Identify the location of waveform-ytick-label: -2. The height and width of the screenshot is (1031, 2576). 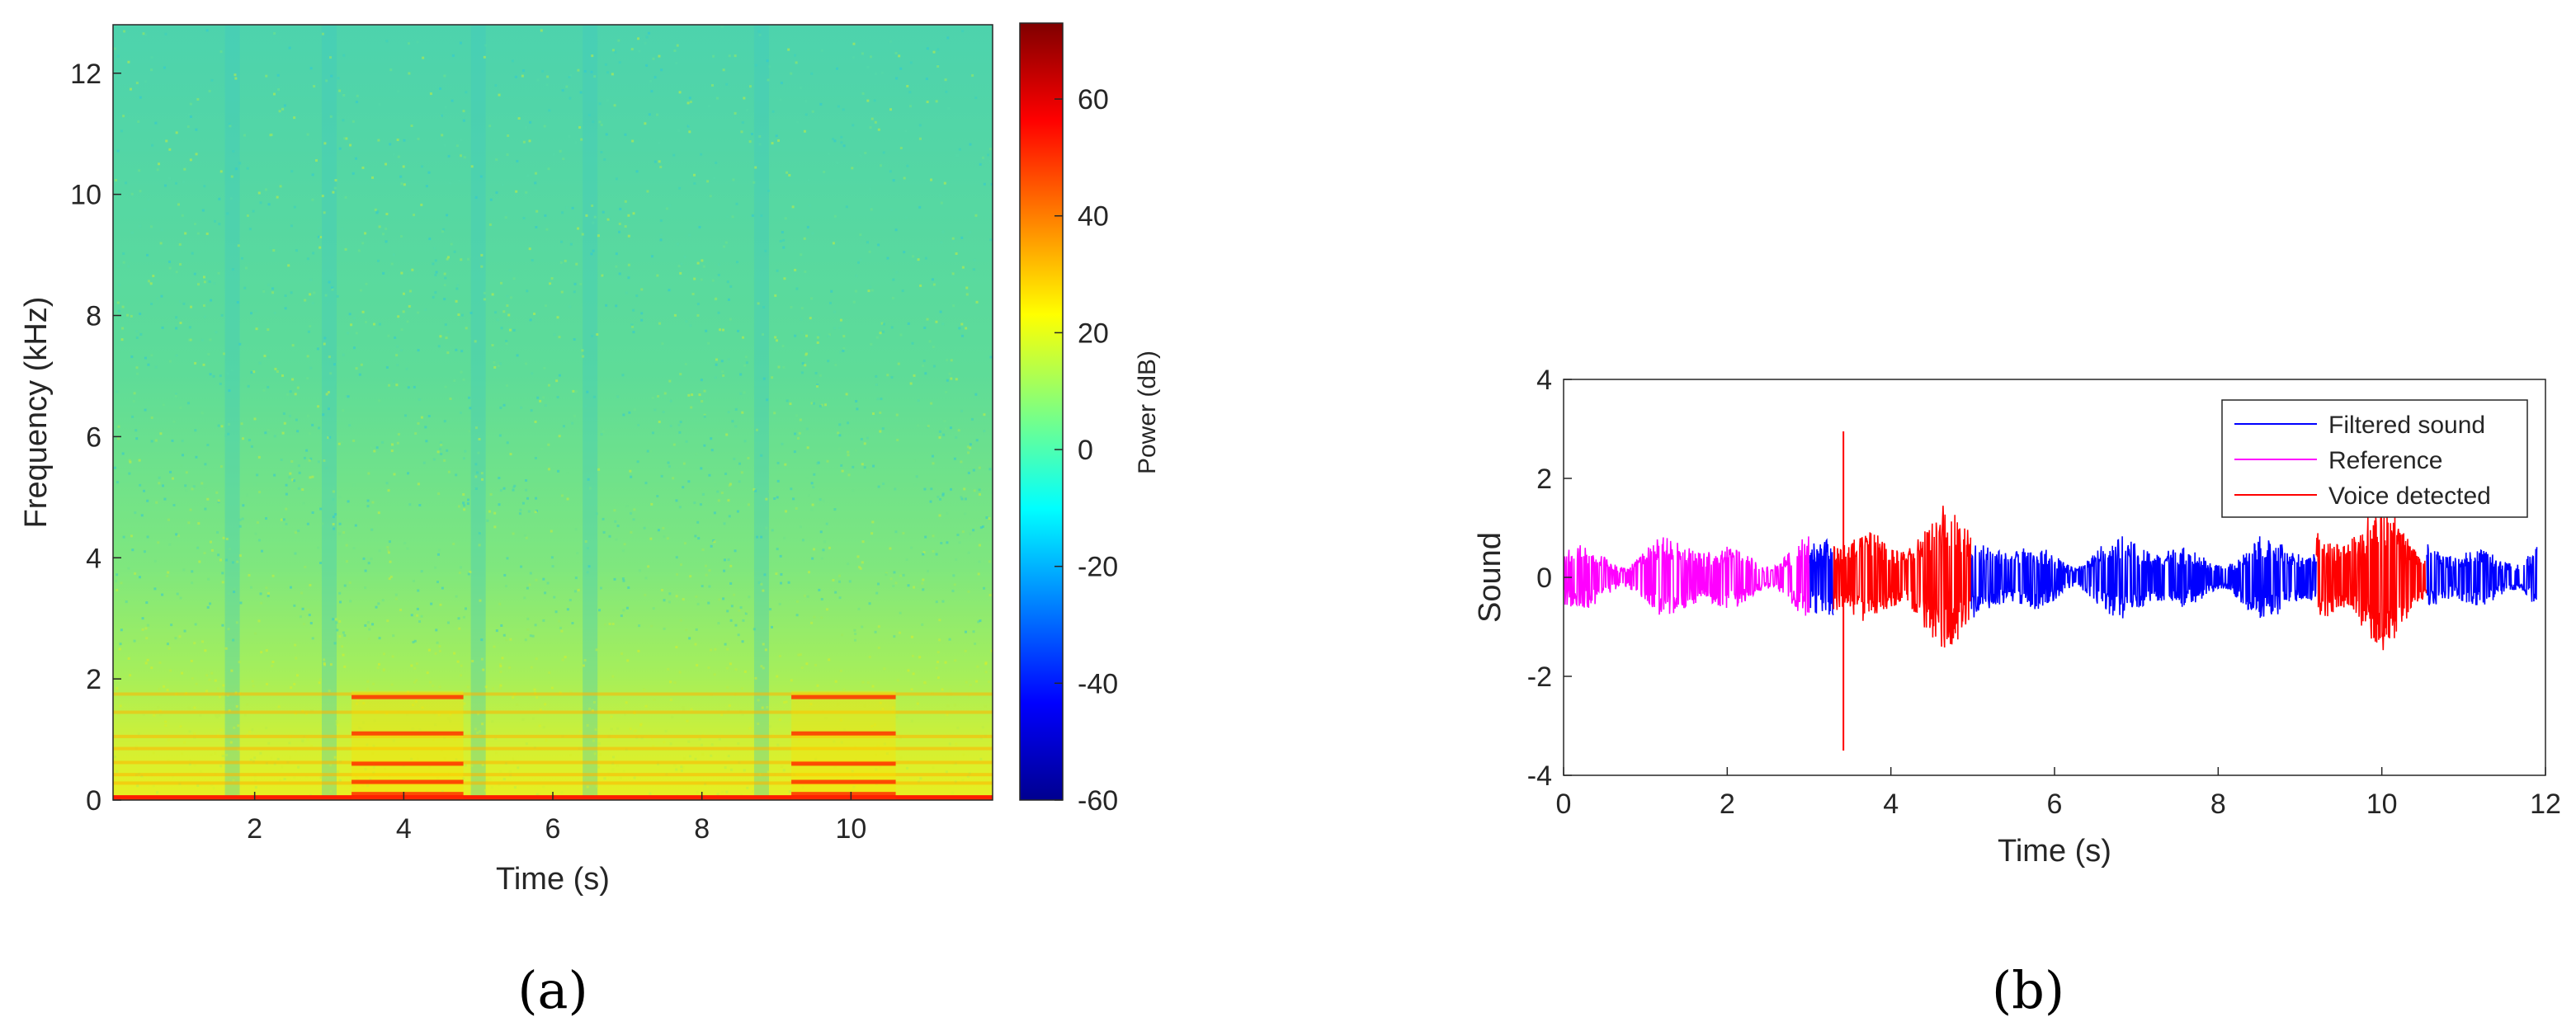
(1539, 677).